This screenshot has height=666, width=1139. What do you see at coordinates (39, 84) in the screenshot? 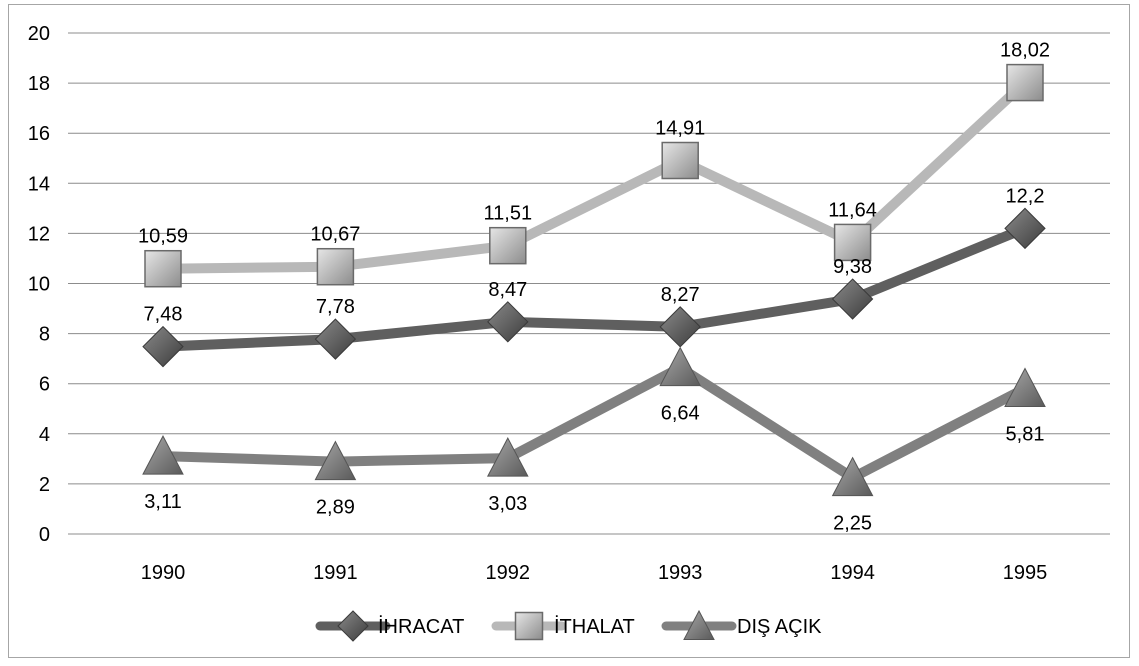
I see `y-tick-label: 18` at bounding box center [39, 84].